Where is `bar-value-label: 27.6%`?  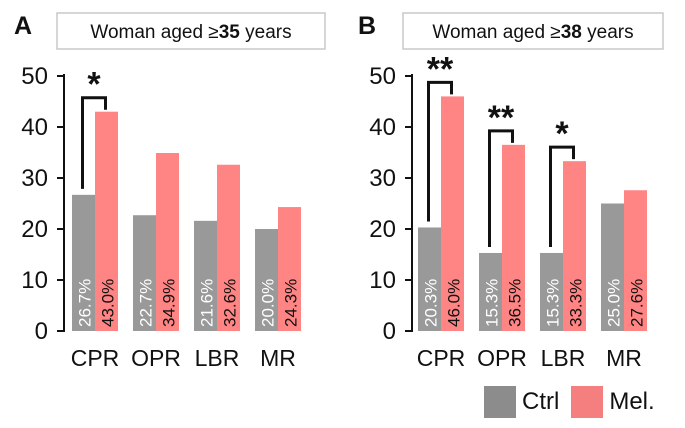 bar-value-label: 27.6% is located at coordinates (637, 303).